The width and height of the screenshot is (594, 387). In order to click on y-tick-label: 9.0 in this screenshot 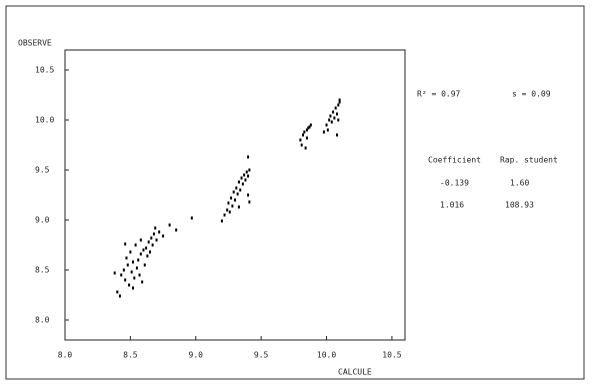, I will do `click(42, 220)`.